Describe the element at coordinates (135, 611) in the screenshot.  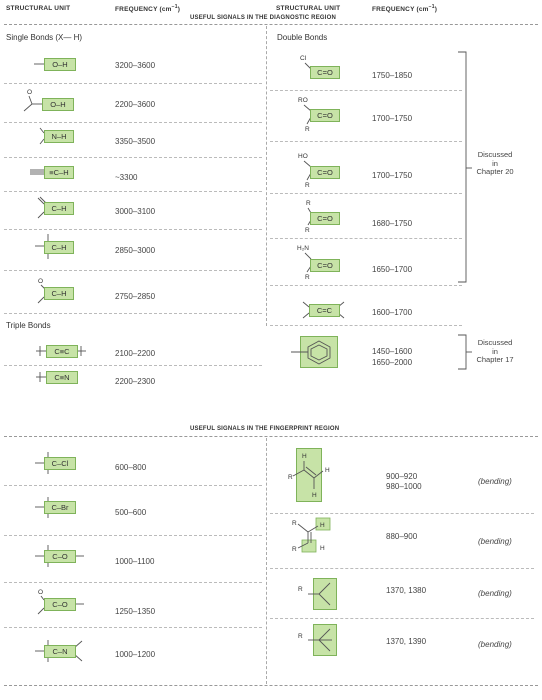
I see `freq-fp-left-4: 1250–1350` at that location.